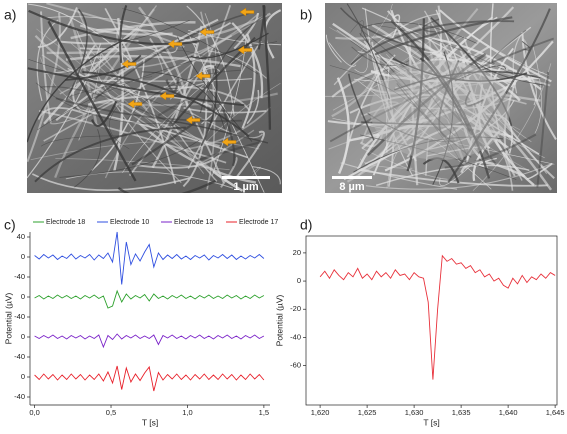  What do you see at coordinates (306, 15) in the screenshot?
I see `panel-label: b)` at bounding box center [306, 15].